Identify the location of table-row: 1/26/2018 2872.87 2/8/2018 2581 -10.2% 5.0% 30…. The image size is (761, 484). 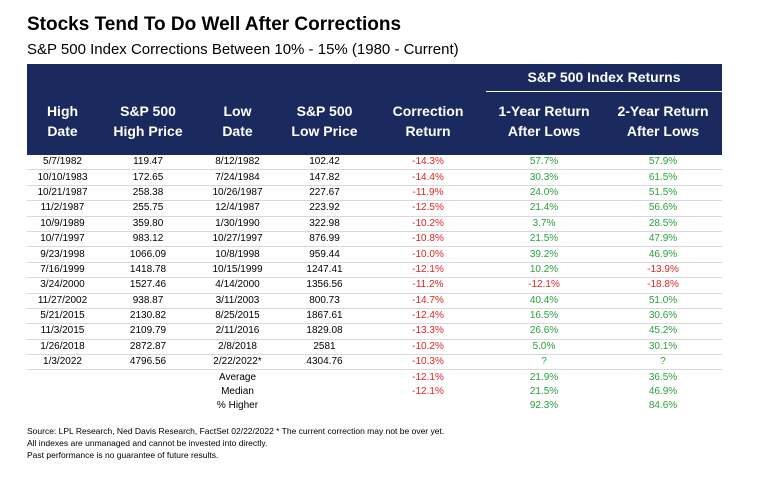
(374, 347).